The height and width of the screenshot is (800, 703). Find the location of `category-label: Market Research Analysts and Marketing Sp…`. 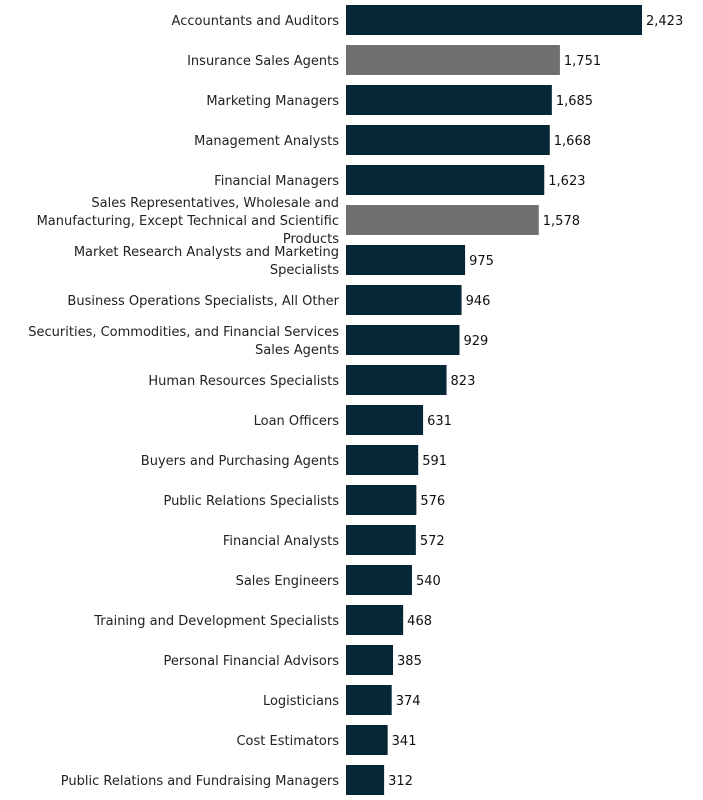

category-label: Market Research Analysts and Marketing Sp… is located at coordinates (206, 261).